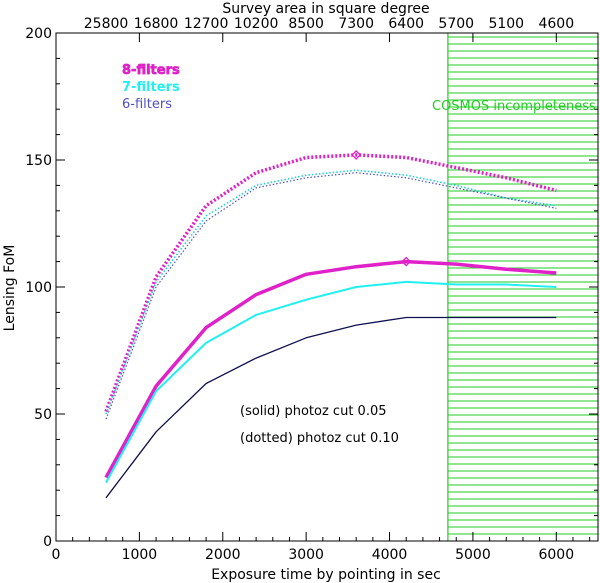 The height and width of the screenshot is (583, 600). What do you see at coordinates (151, 87) in the screenshot?
I see `legend-7-filters: 7-filters` at bounding box center [151, 87].